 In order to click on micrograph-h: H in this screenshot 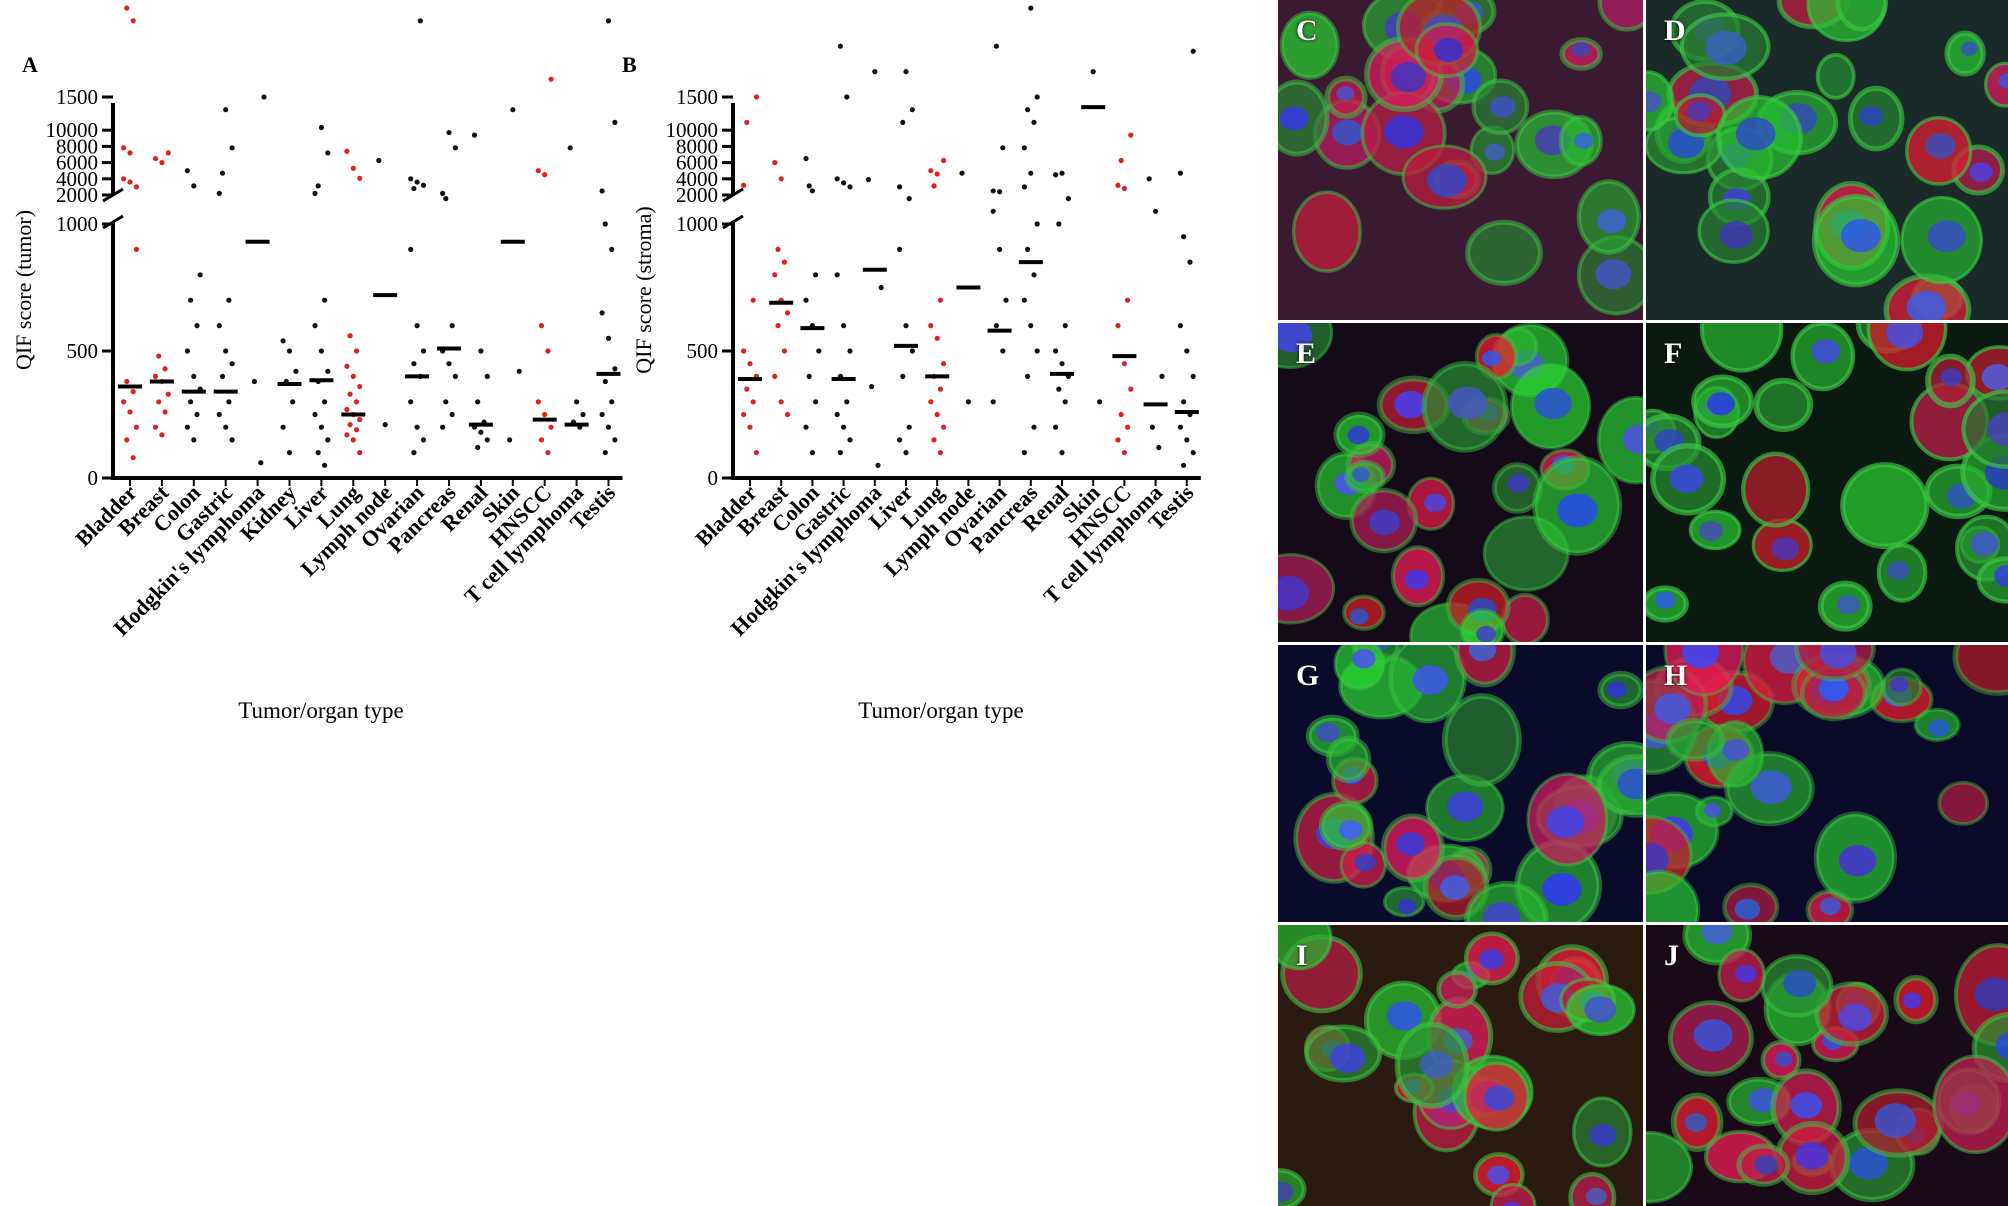, I will do `click(1827, 783)`.